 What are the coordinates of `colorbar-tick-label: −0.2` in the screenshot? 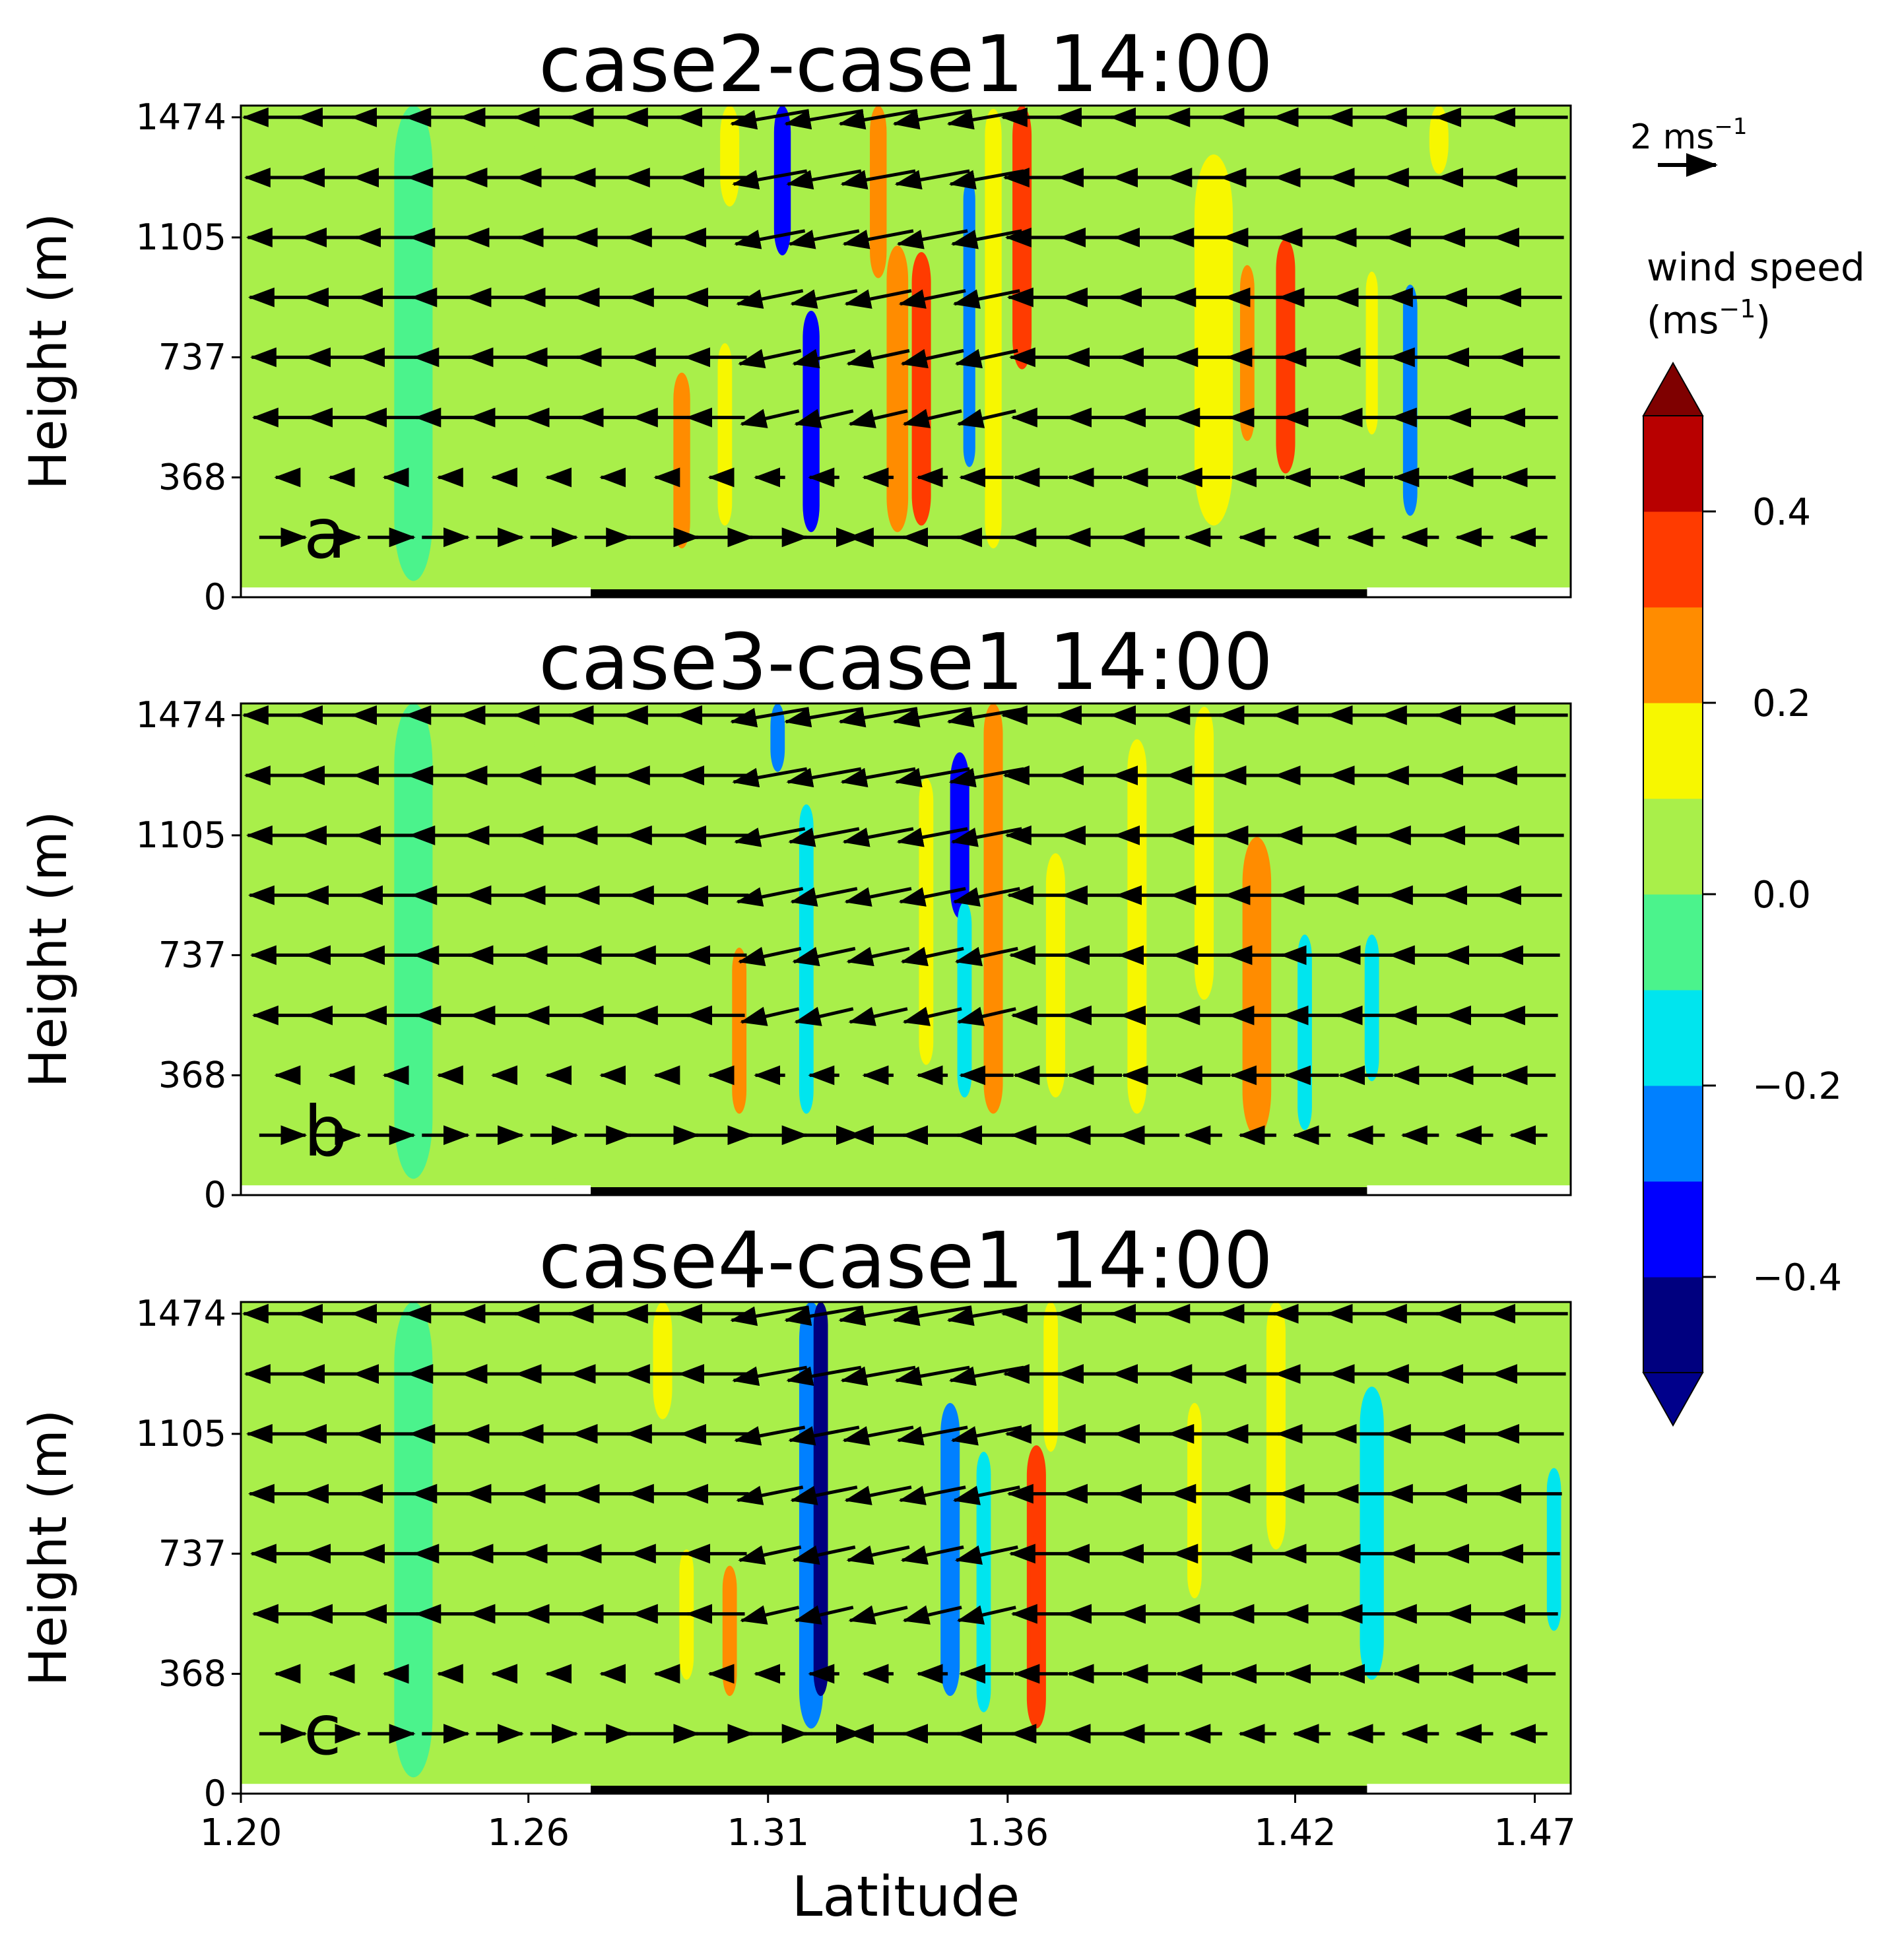 It's located at (1797, 1086).